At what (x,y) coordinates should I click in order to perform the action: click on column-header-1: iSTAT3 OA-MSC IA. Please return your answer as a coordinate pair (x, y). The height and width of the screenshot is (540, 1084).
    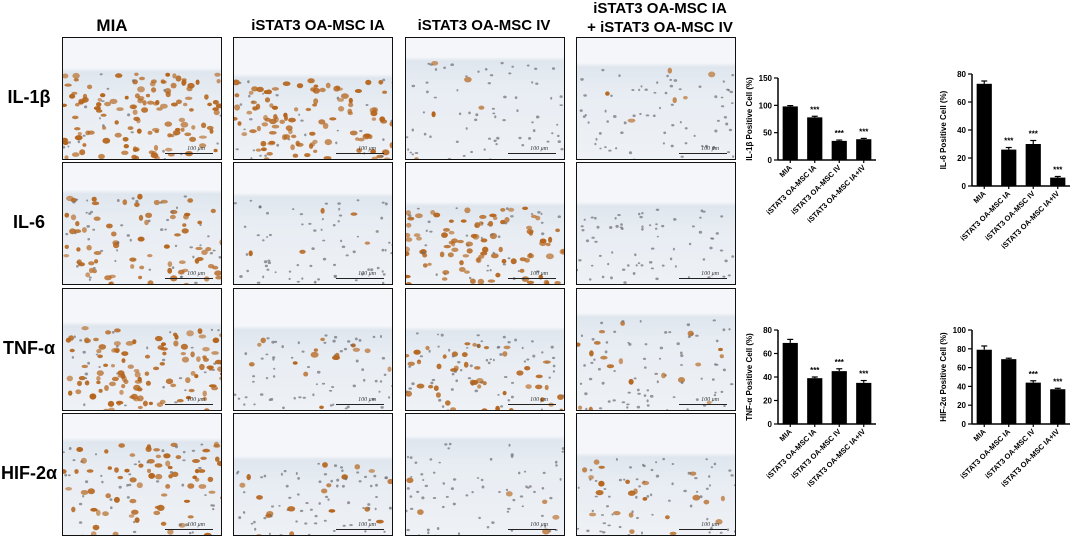
    Looking at the image, I should click on (318, 25).